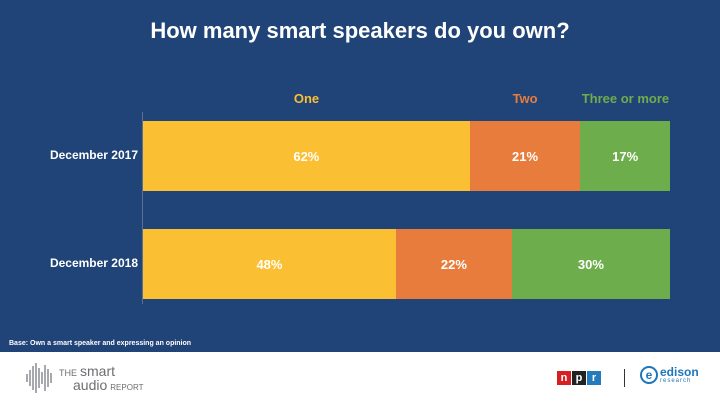 Image resolution: width=720 pixels, height=404 pixels. What do you see at coordinates (676, 381) in the screenshot?
I see `edison-sub: research` at bounding box center [676, 381].